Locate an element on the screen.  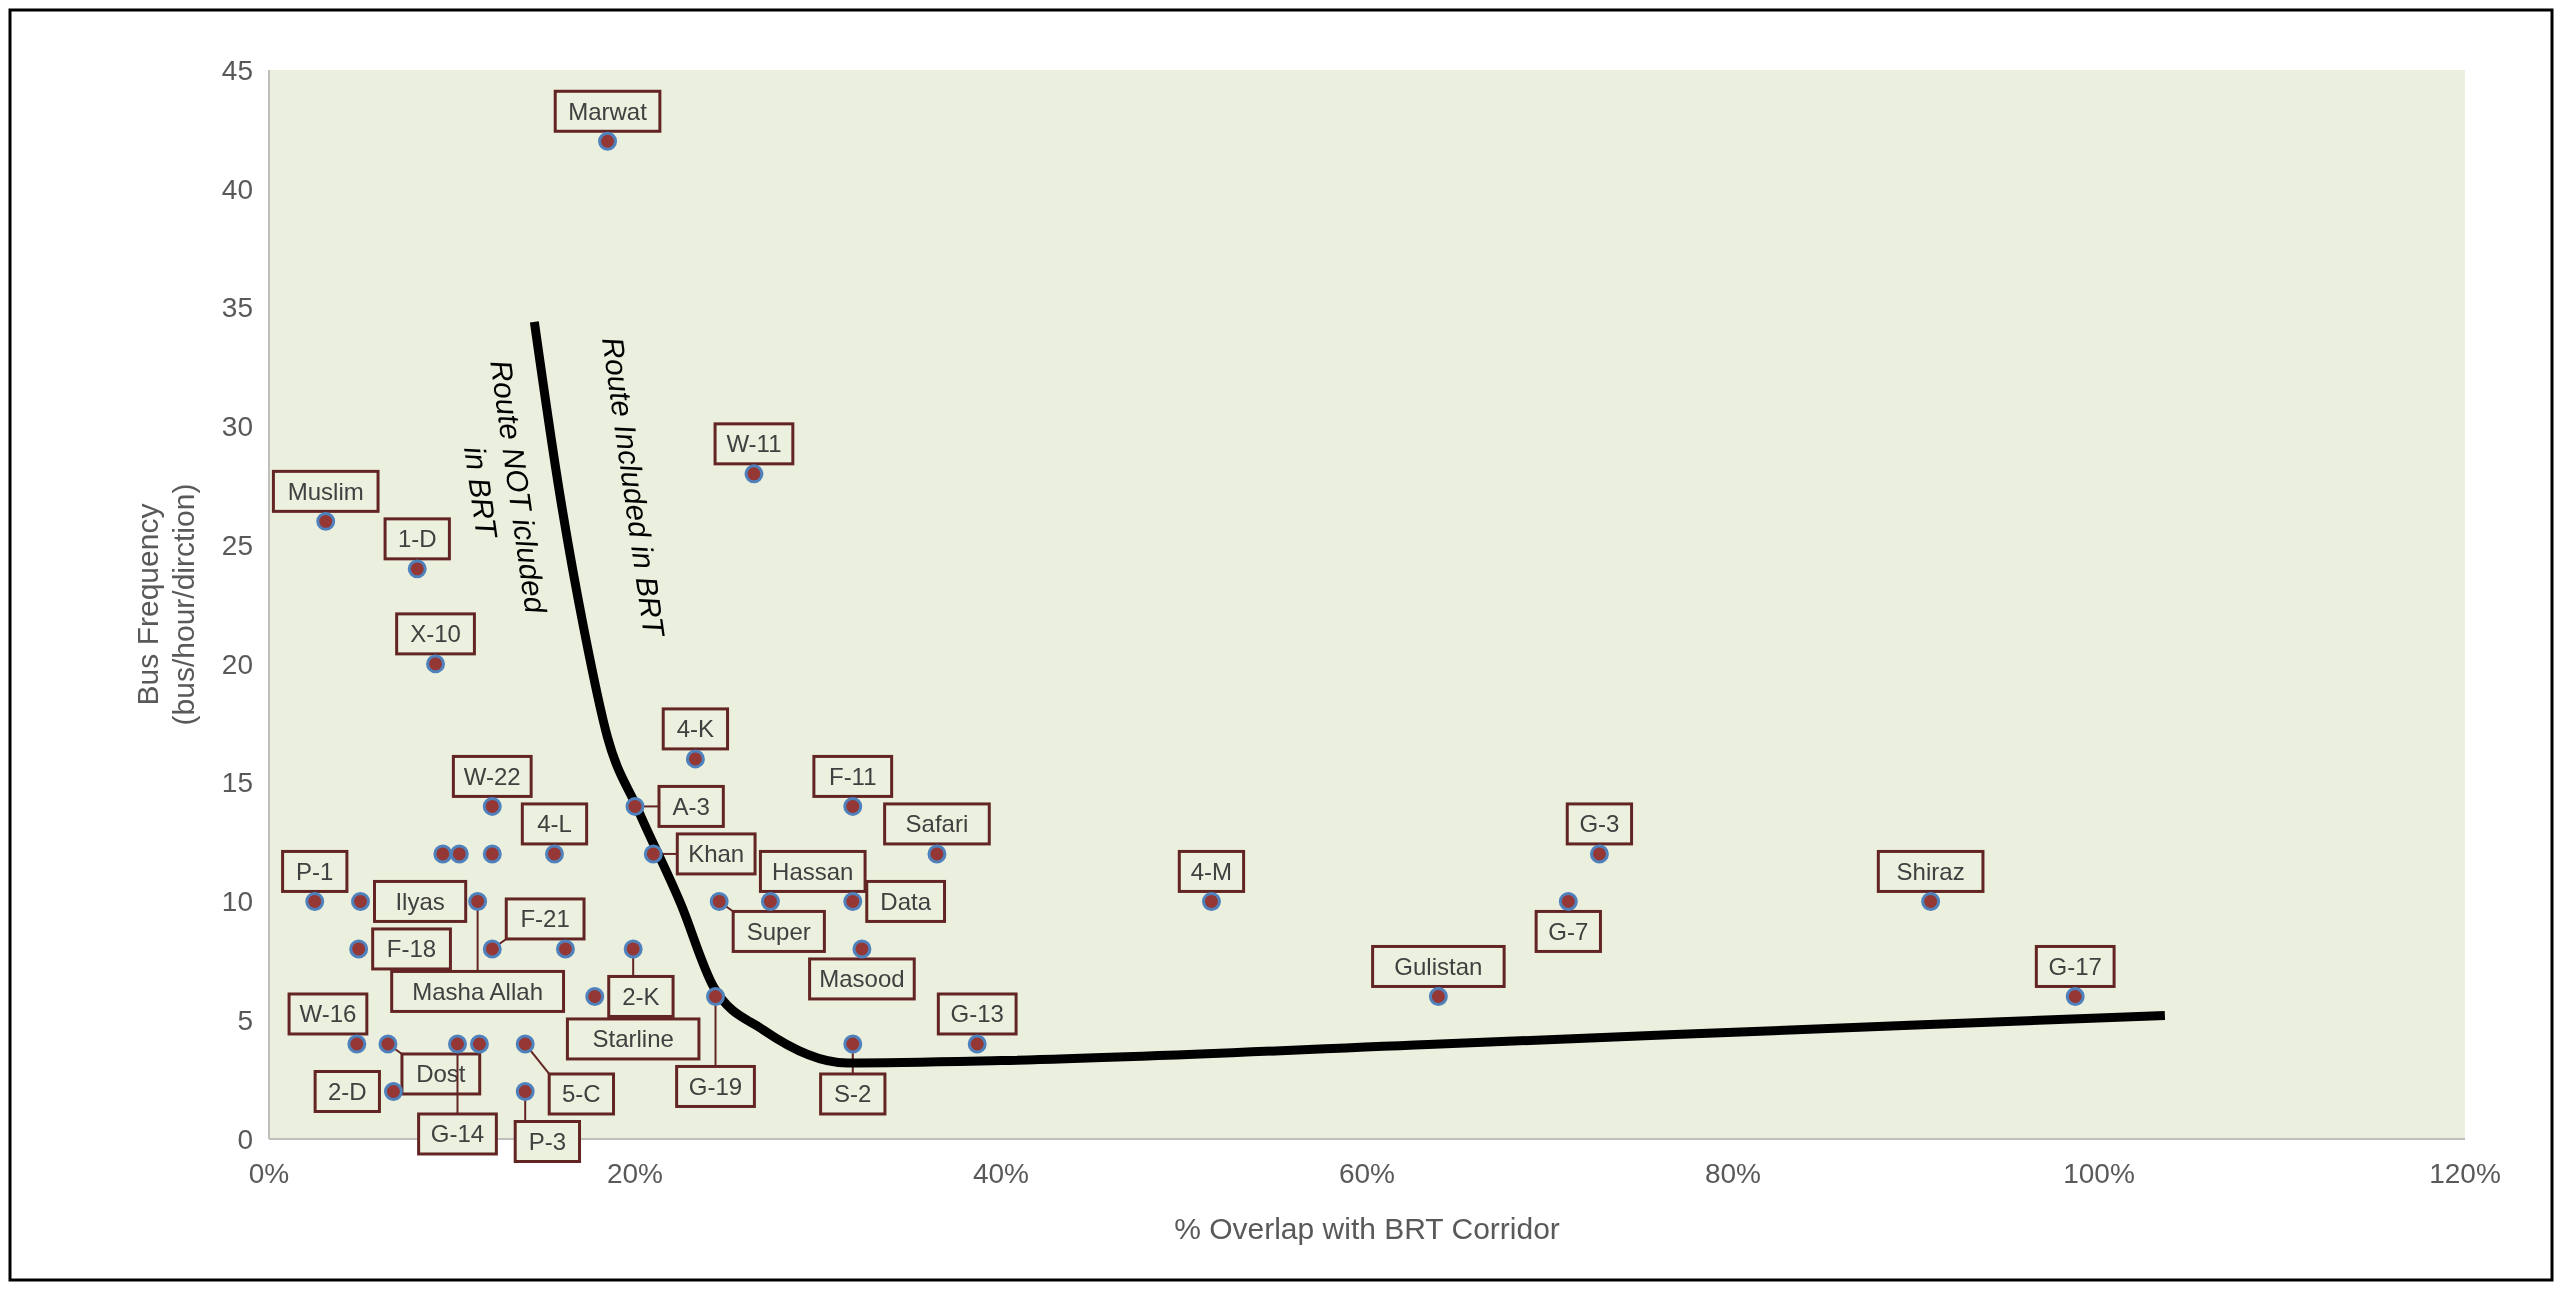
annotation: X-10 is located at coordinates (435, 634).